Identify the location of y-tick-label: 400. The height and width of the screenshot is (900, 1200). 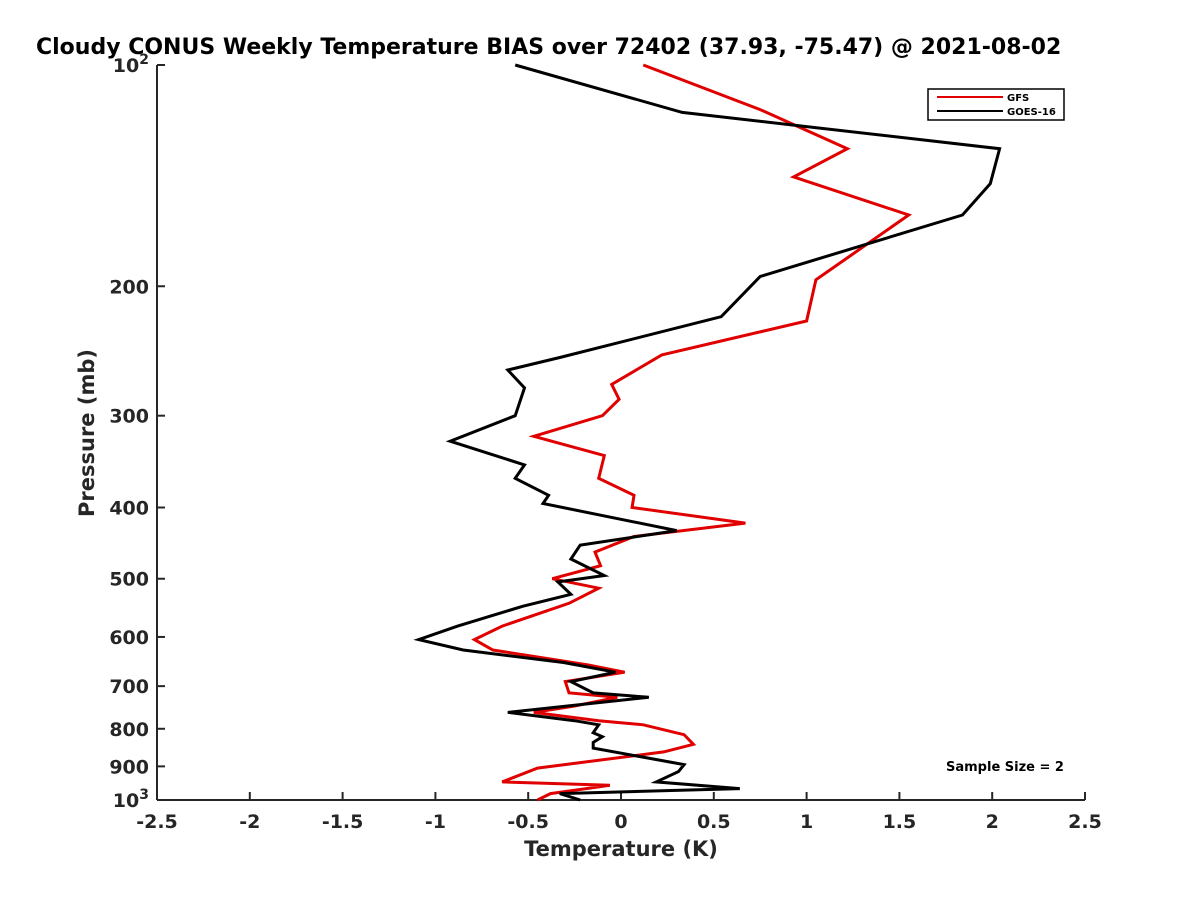
(129, 509).